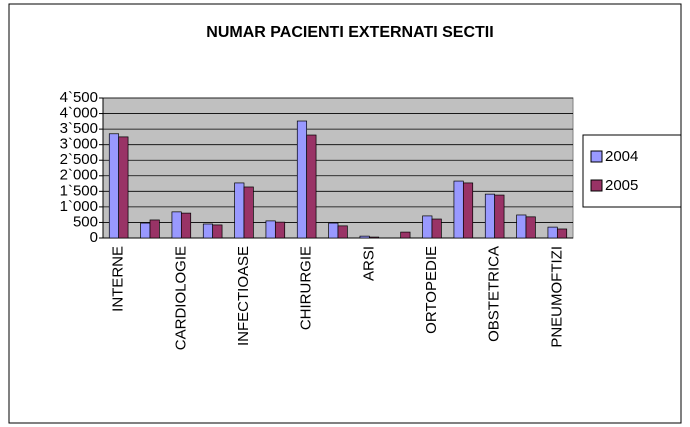 The height and width of the screenshot is (427, 690). Describe the element at coordinates (79, 97) in the screenshot. I see `y-tick-label: 4`500` at that location.